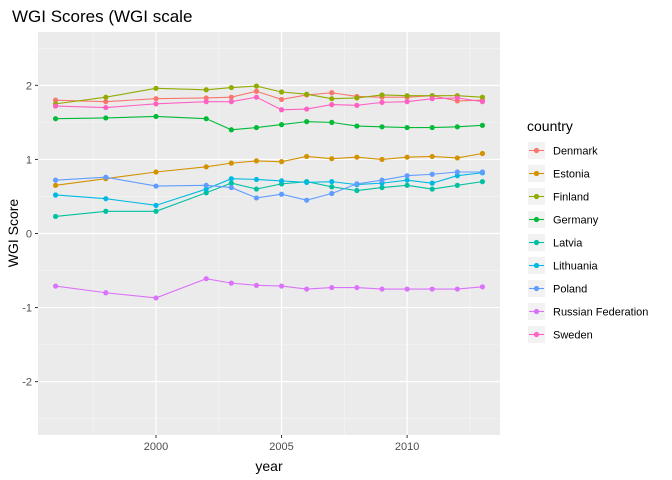 The image size is (672, 480). Describe the element at coordinates (29, 160) in the screenshot. I see `y-tick-label: 1` at that location.